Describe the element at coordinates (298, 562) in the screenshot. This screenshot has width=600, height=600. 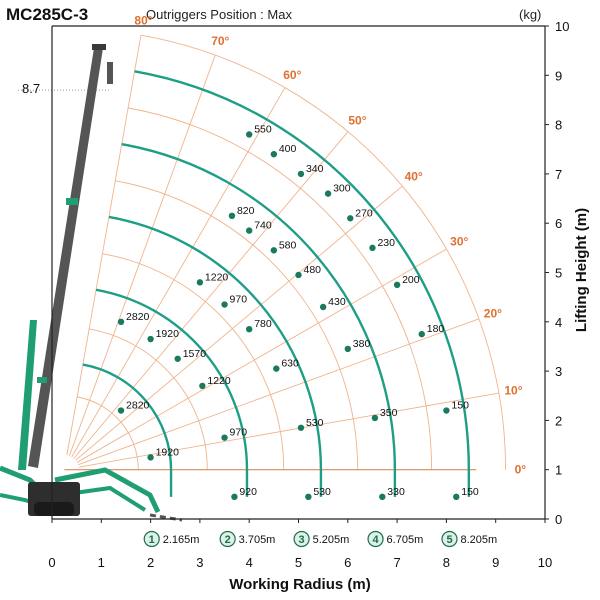
I see `x-tick-label: 5` at that location.